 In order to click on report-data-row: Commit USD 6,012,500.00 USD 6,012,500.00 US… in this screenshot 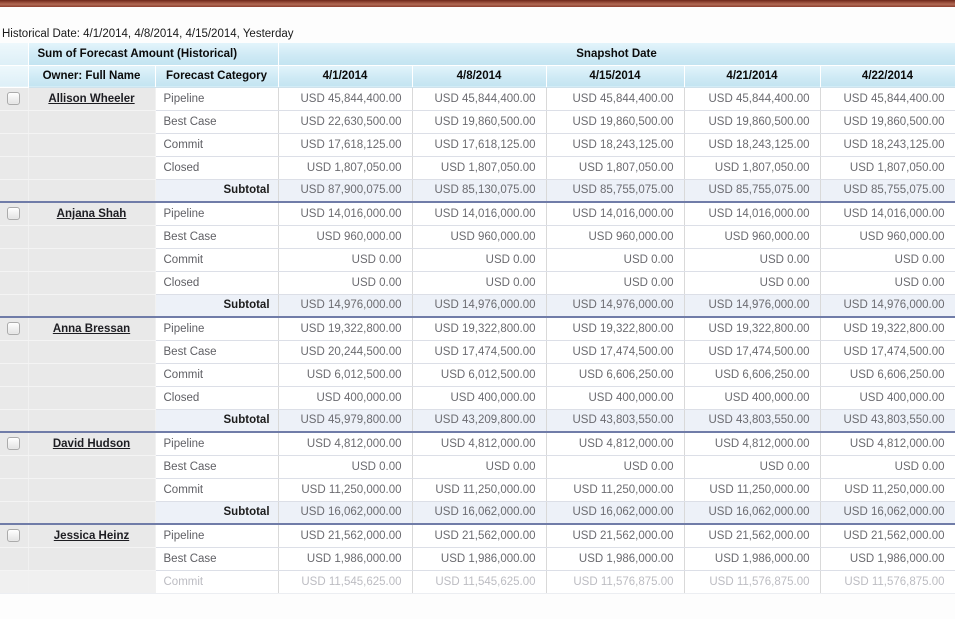, I will do `click(477, 375)`.